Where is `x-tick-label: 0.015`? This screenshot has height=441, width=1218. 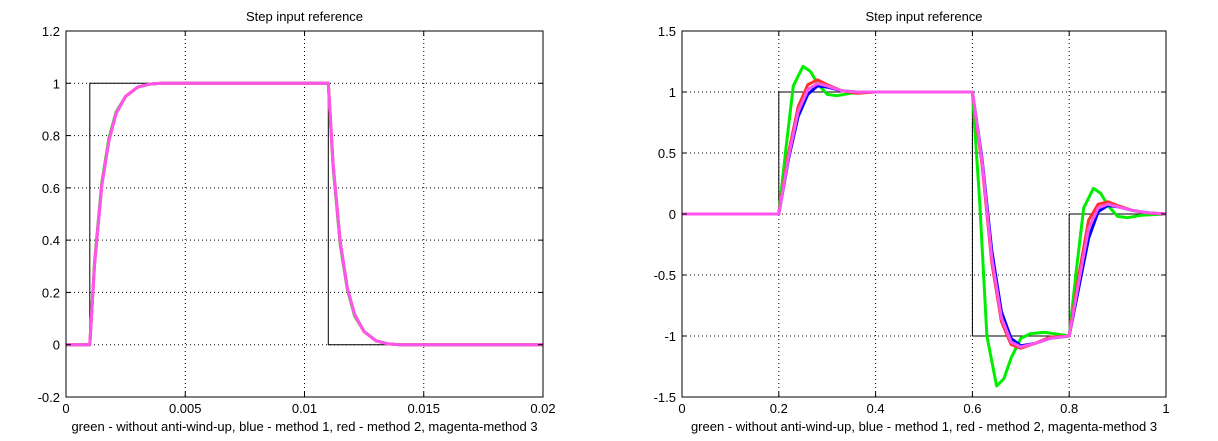 x-tick-label: 0.015 is located at coordinates (423, 408).